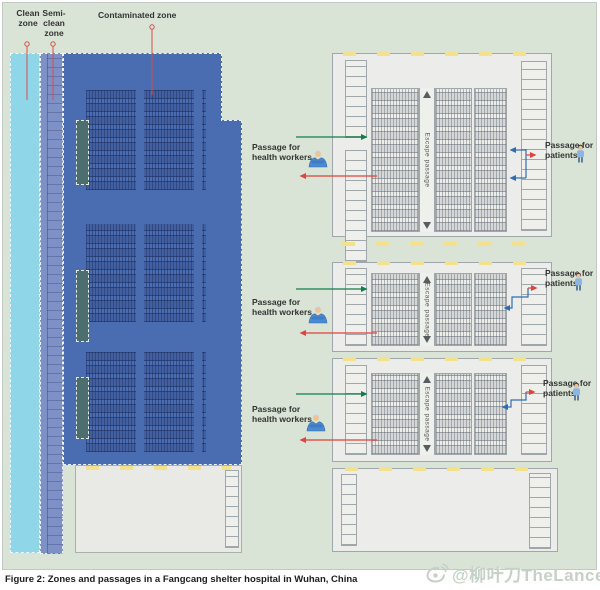  Describe the element at coordinates (569, 150) in the screenshot. I see `patients-label-1: Passage for patients` at that location.